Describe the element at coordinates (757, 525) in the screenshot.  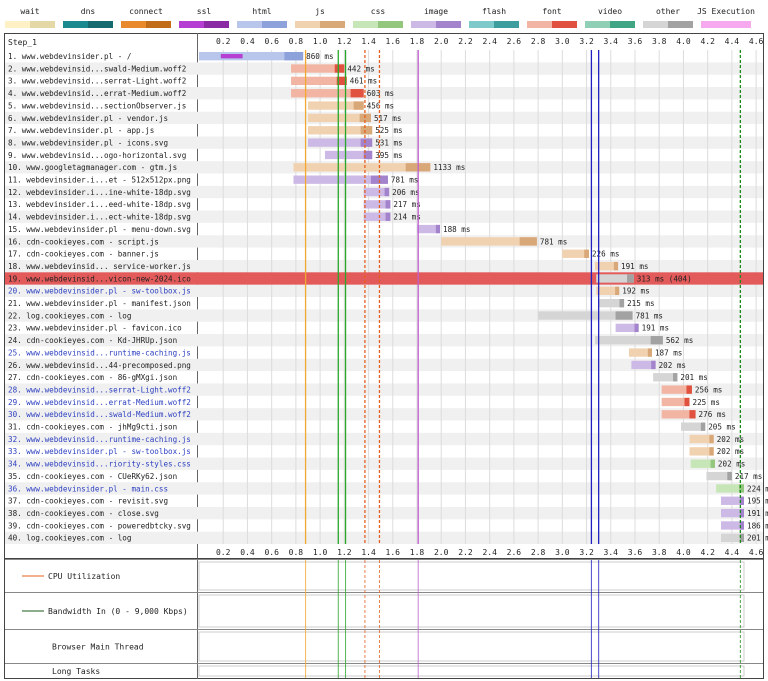
I see `request-duration: 186 ms` at that location.